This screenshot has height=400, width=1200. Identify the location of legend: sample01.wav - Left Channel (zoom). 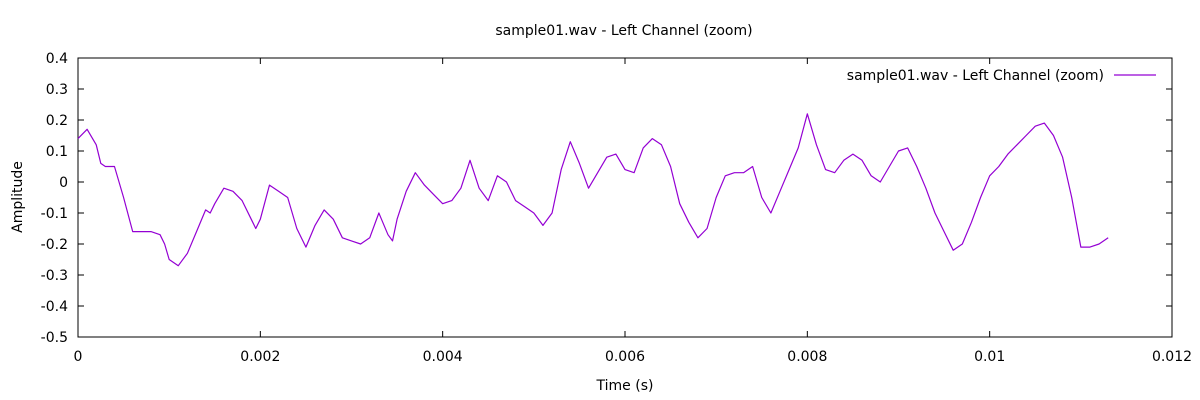
(1001, 76).